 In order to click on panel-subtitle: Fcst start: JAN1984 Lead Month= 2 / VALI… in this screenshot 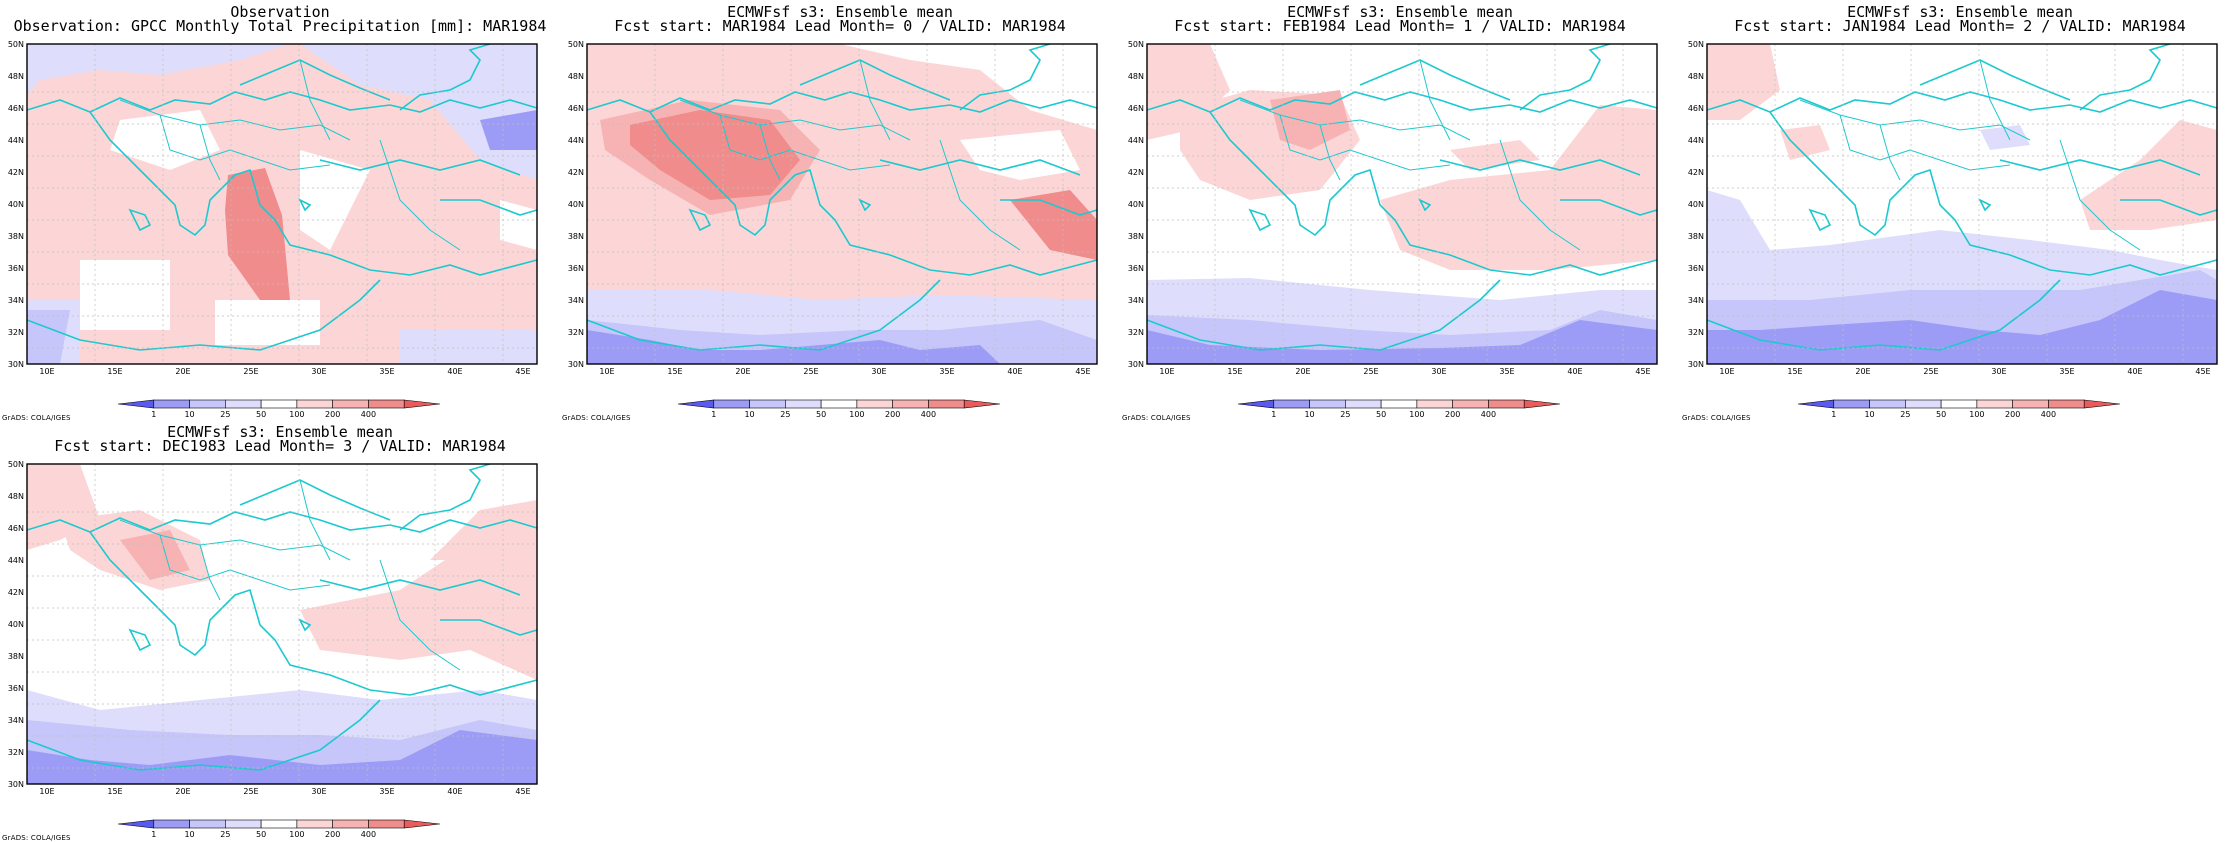, I will do `click(1960, 26)`.